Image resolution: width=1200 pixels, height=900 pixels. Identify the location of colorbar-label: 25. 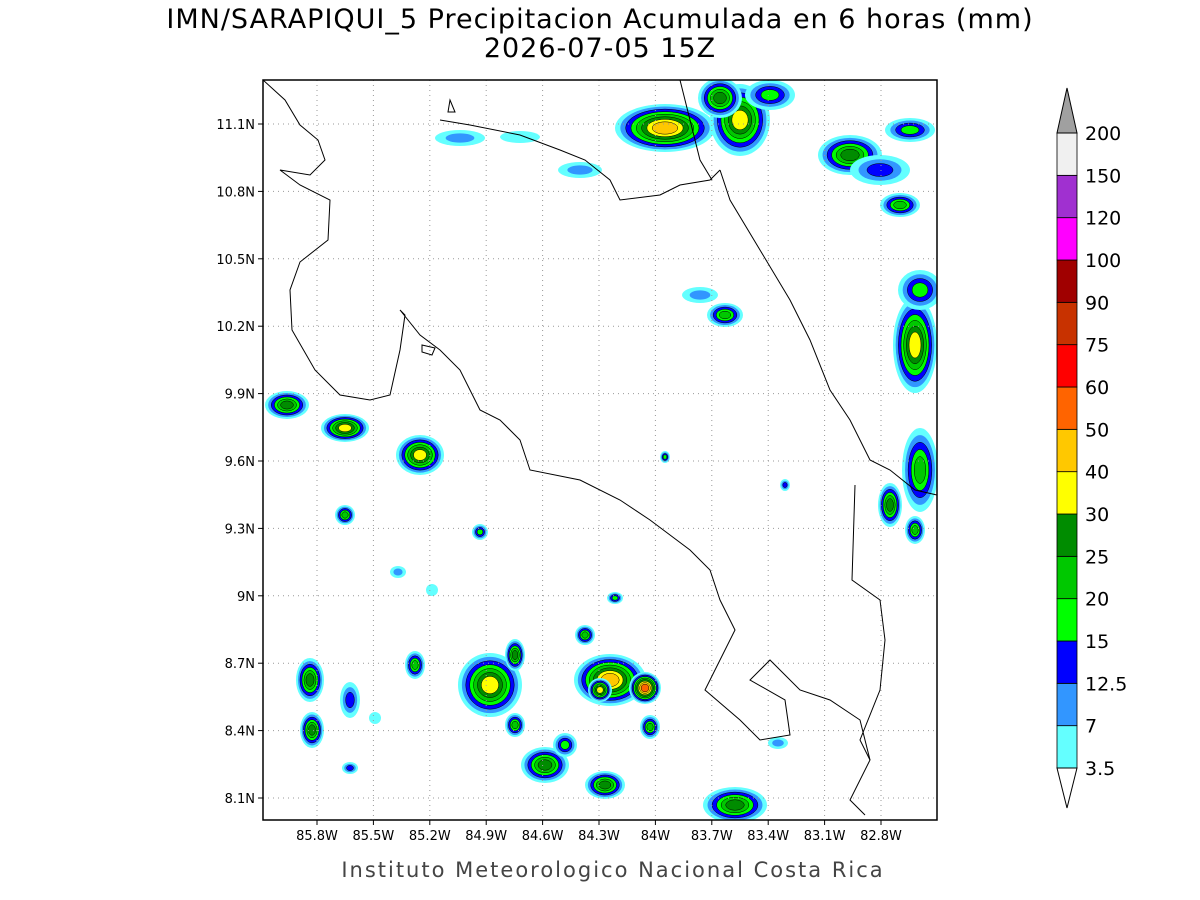
(1097, 557).